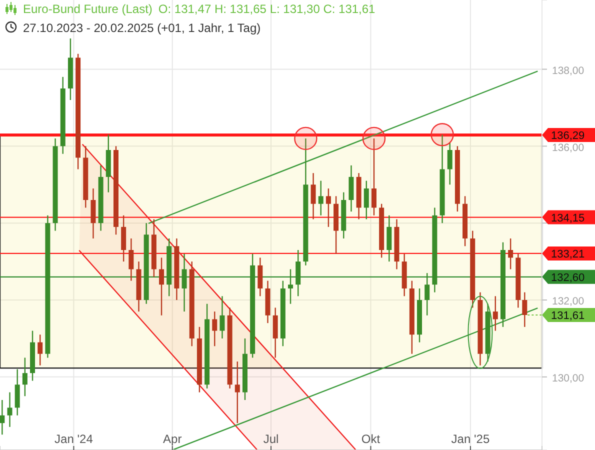 This screenshot has height=450, width=595. Describe the element at coordinates (142, 28) in the screenshot. I see `text: 27.10.2023 - 20.02.2025 (+01, 1 Jahr, 1 Tag)` at that location.